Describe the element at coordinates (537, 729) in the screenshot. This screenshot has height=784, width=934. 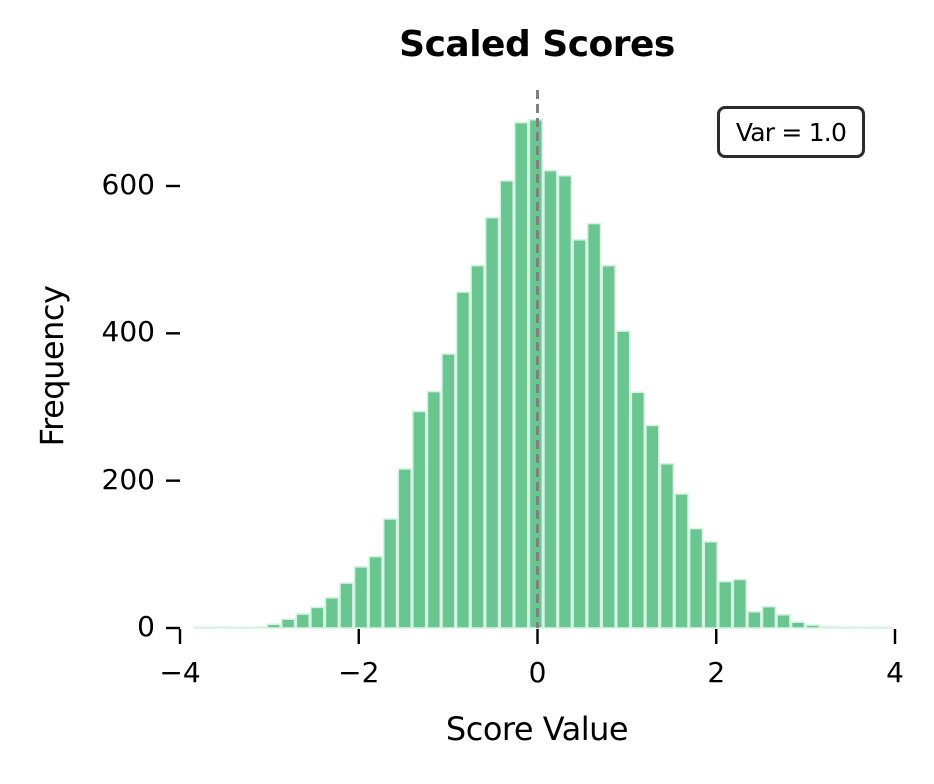
I see `x-axis-label: Score Value` at that location.